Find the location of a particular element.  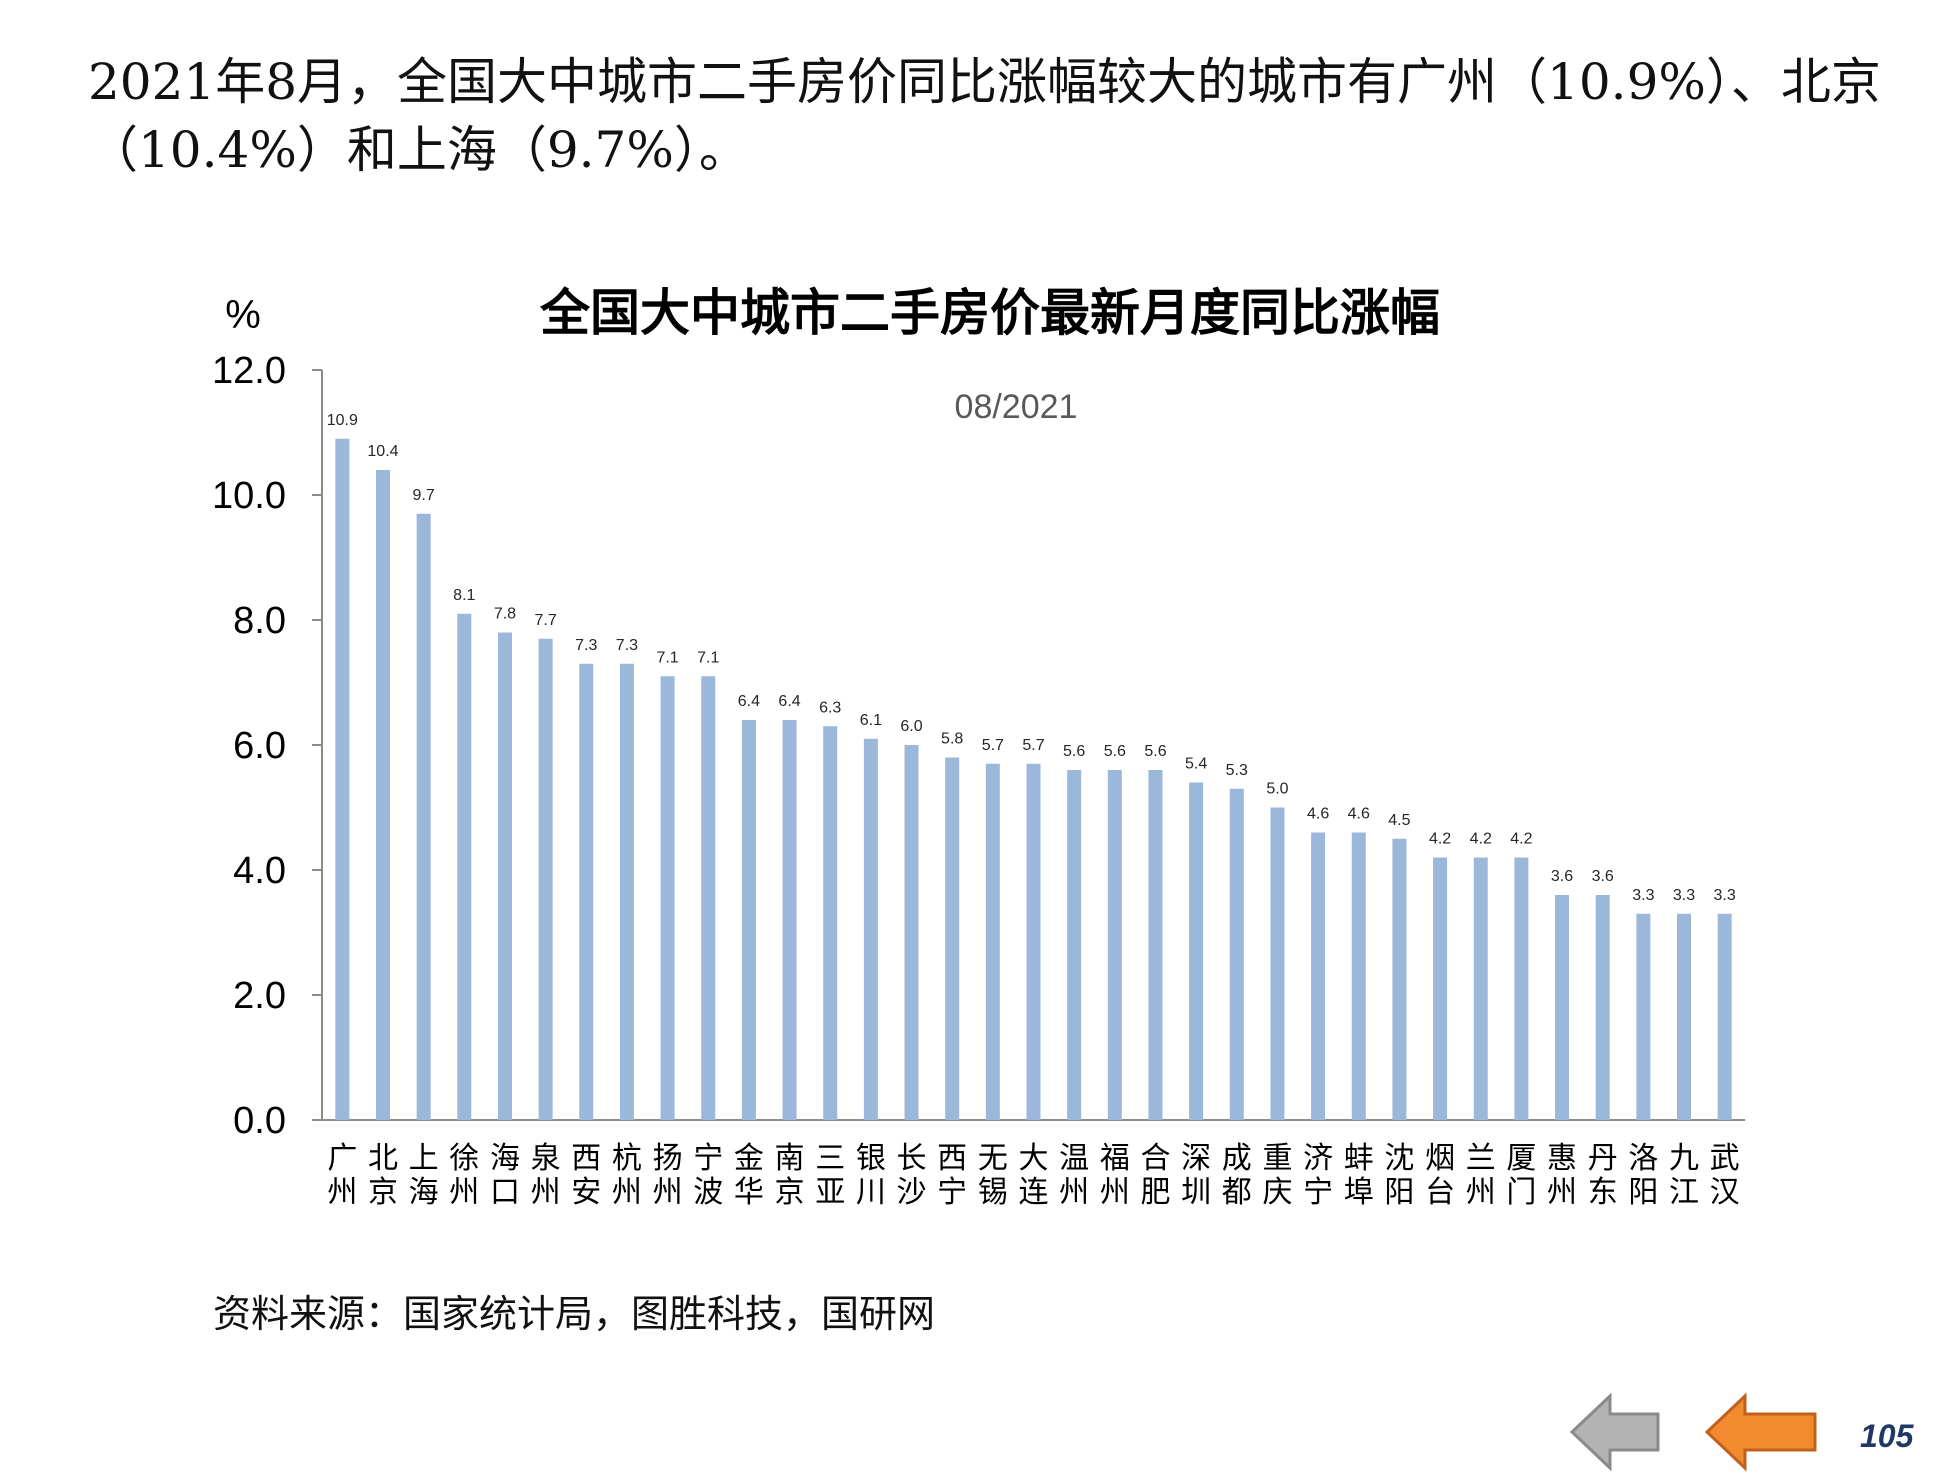

bar-value-label: 10.4 is located at coordinates (382, 451).